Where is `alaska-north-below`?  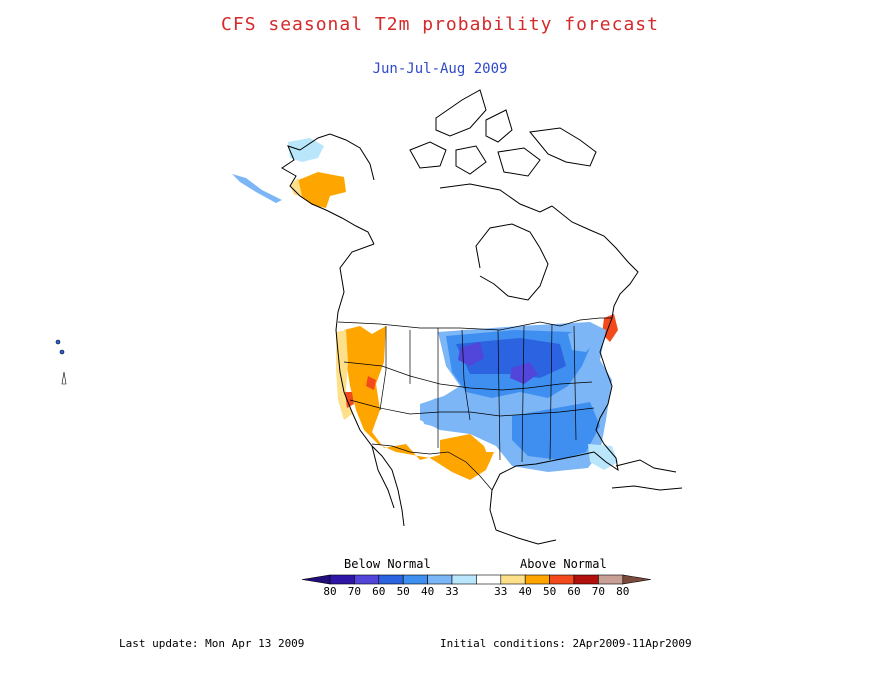 alaska-north-below is located at coordinates (306, 150).